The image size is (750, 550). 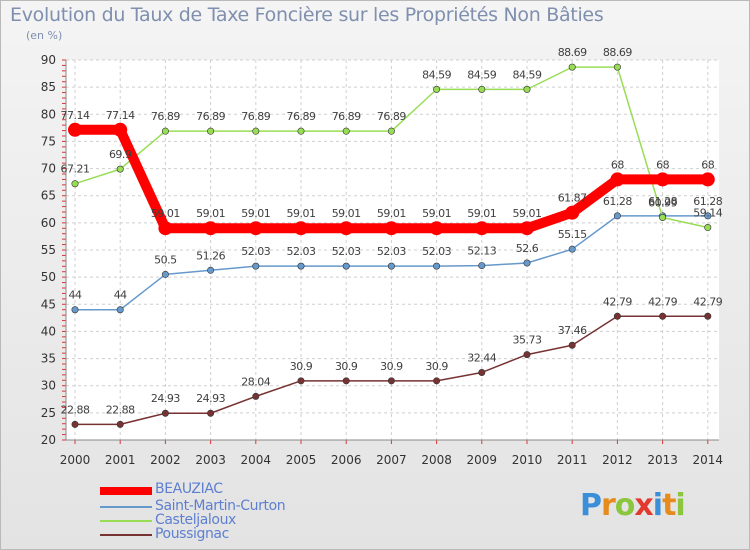 I want to click on data-label-saint-martin-curton: 52.03, so click(x=301, y=251).